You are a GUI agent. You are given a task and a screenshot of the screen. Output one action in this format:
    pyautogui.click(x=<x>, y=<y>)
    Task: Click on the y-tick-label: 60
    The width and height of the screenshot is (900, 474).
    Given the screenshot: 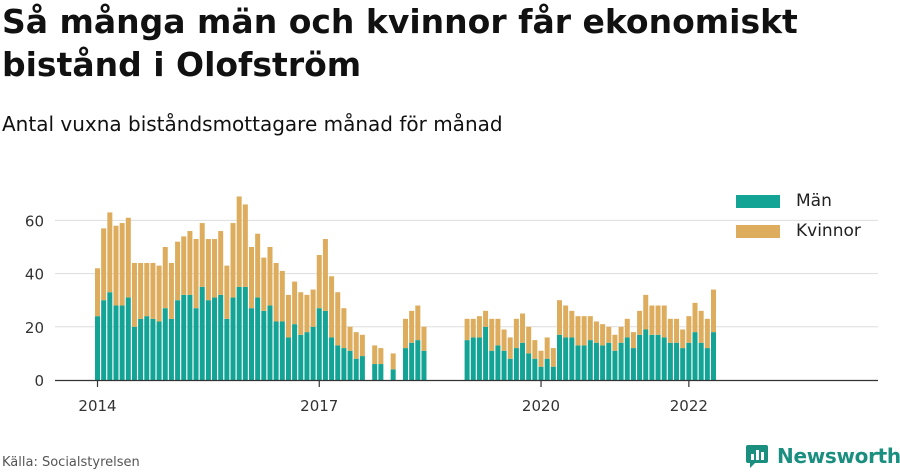 What is the action you would take?
    pyautogui.click(x=34, y=221)
    